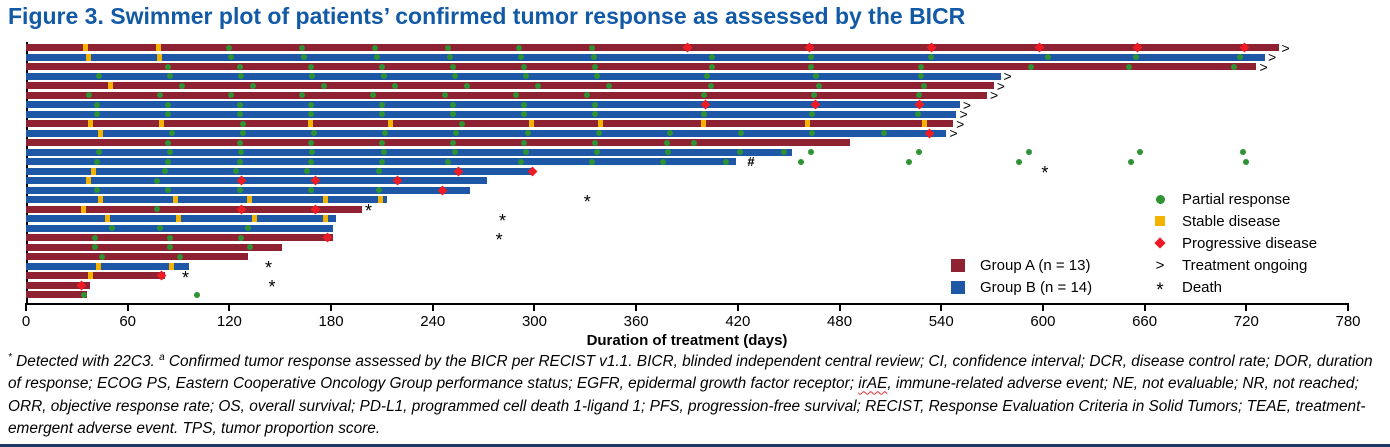  Describe the element at coordinates (1233, 221) in the screenshot. I see `legend-item-sd: Stable disease` at that location.